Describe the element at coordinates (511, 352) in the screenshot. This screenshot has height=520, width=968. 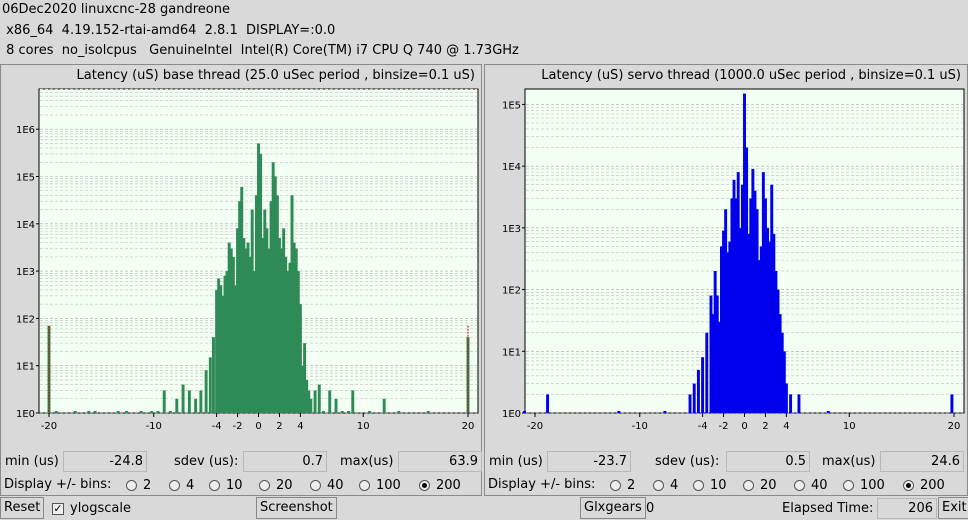
I see `y-tick-label: 1E1` at that location.